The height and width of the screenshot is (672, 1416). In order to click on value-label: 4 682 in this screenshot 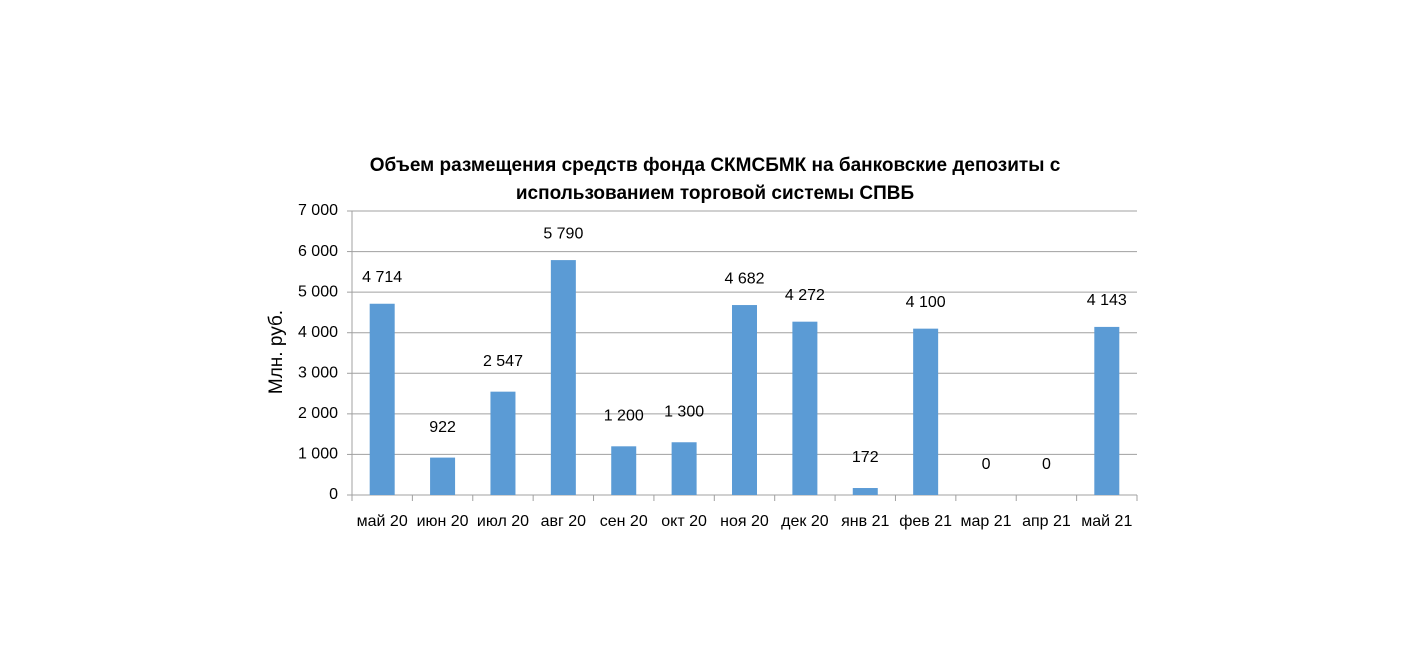, I will do `click(744, 278)`.